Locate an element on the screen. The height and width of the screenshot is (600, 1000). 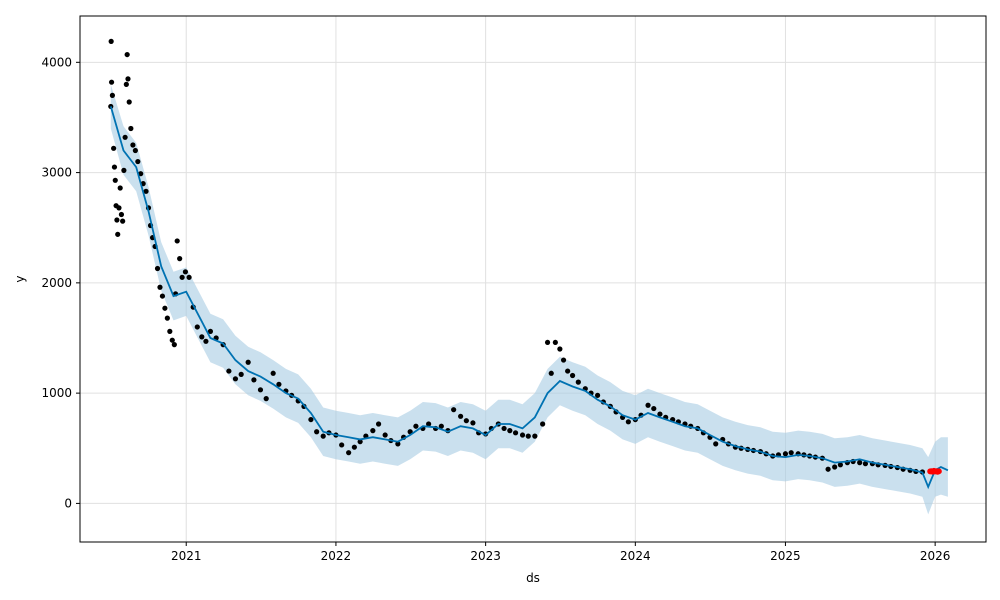
y-tick-label: 0 is located at coordinates (68, 503).